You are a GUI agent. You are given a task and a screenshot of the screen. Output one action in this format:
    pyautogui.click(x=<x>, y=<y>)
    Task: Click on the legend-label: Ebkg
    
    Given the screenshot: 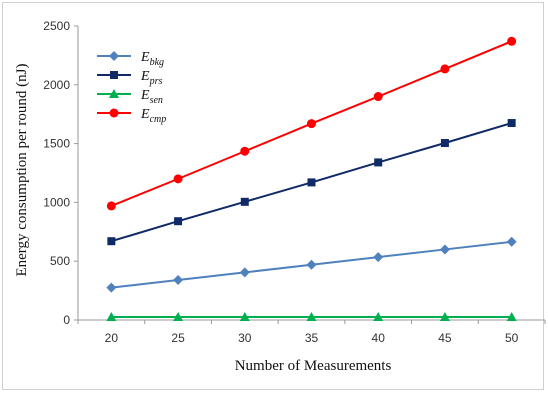 What is the action you would take?
    pyautogui.click(x=152, y=59)
    